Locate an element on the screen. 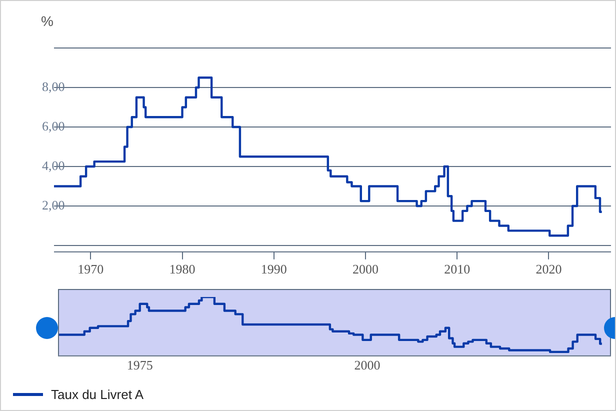 The height and width of the screenshot is (411, 616). y-axis-title: % is located at coordinates (47, 21).